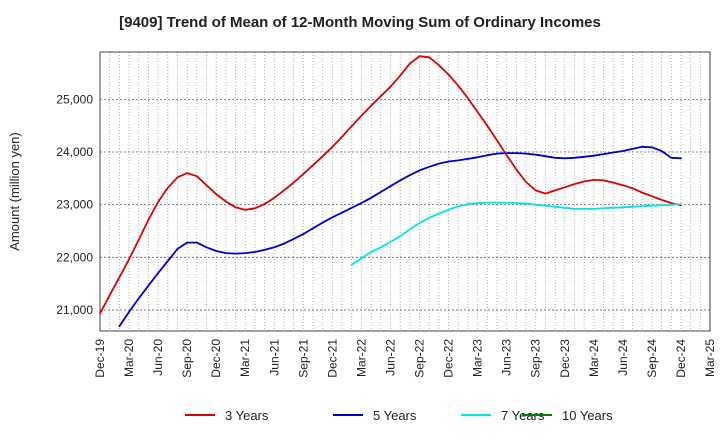 Image resolution: width=720 pixels, height=440 pixels. What do you see at coordinates (332, 358) in the screenshot?
I see `x-tick-label: Dec-21` at bounding box center [332, 358].